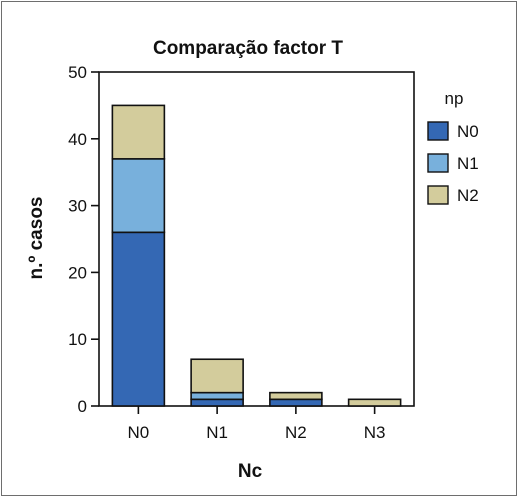 The image size is (520, 499). Describe the element at coordinates (248, 48) in the screenshot. I see `chart-title: Comparação factor T` at that location.